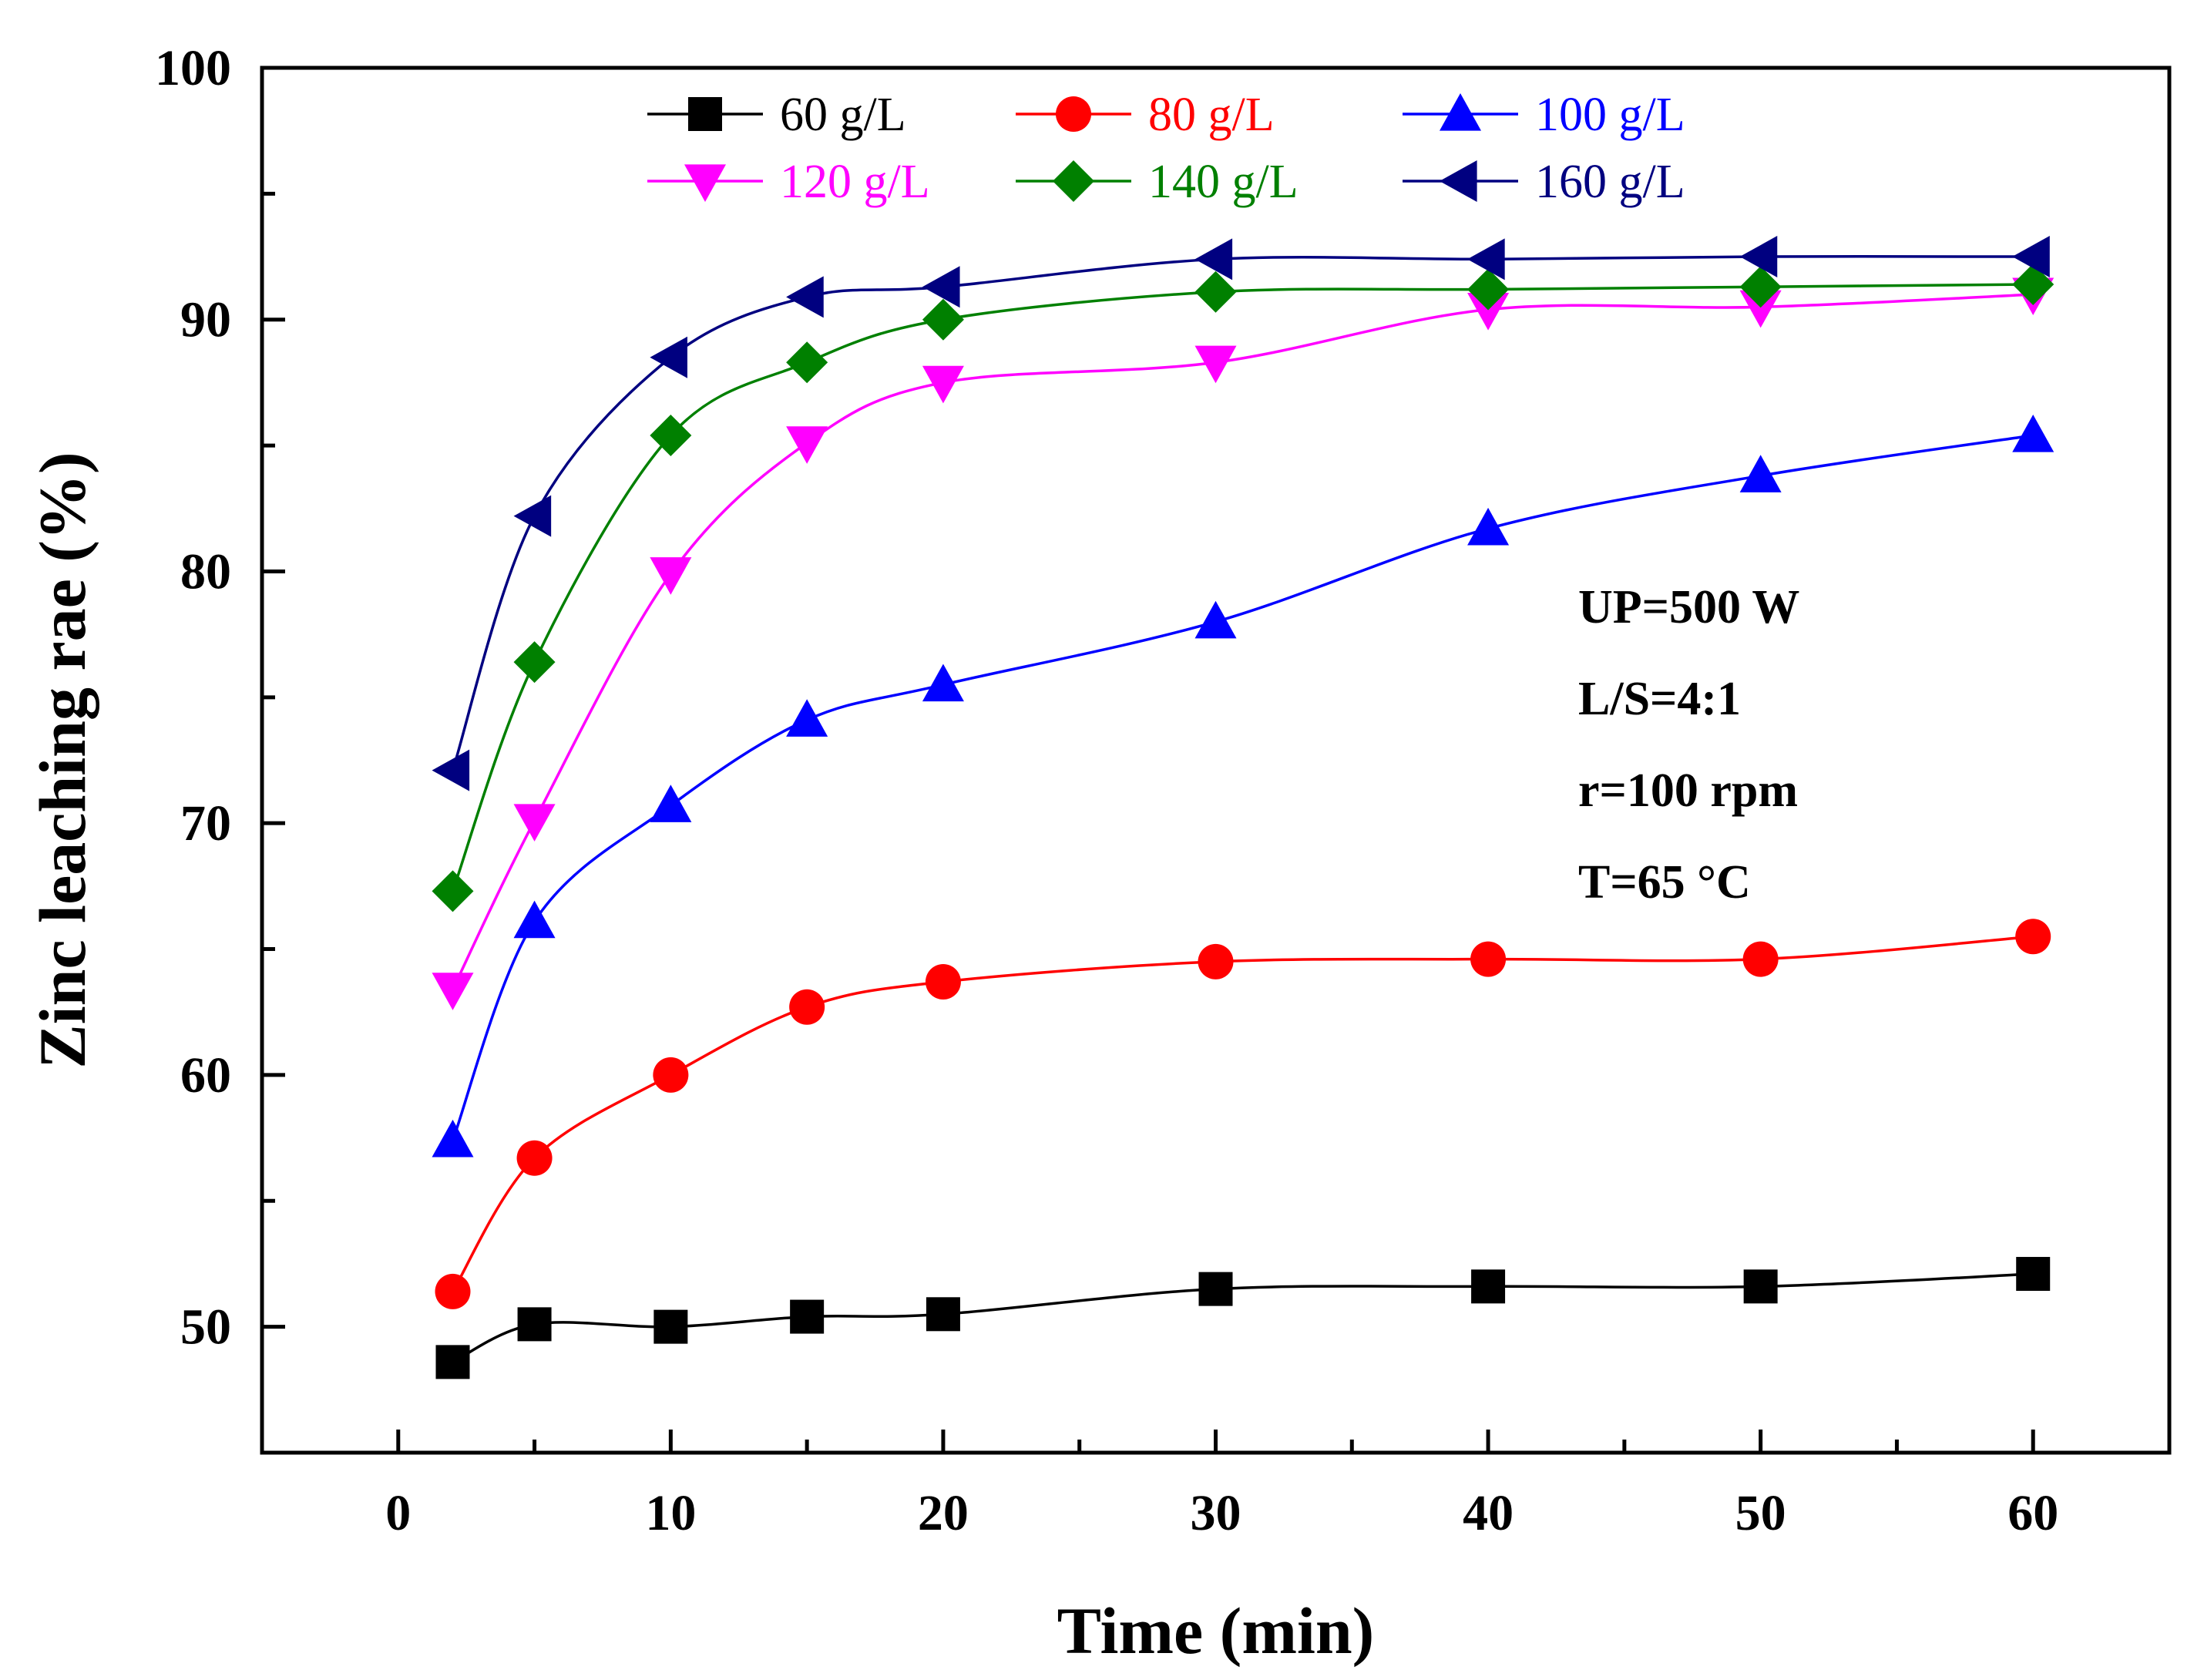 The height and width of the screenshot is (1680, 2204). What do you see at coordinates (1659, 699) in the screenshot?
I see `annotation-text: L/S=4:1` at bounding box center [1659, 699].